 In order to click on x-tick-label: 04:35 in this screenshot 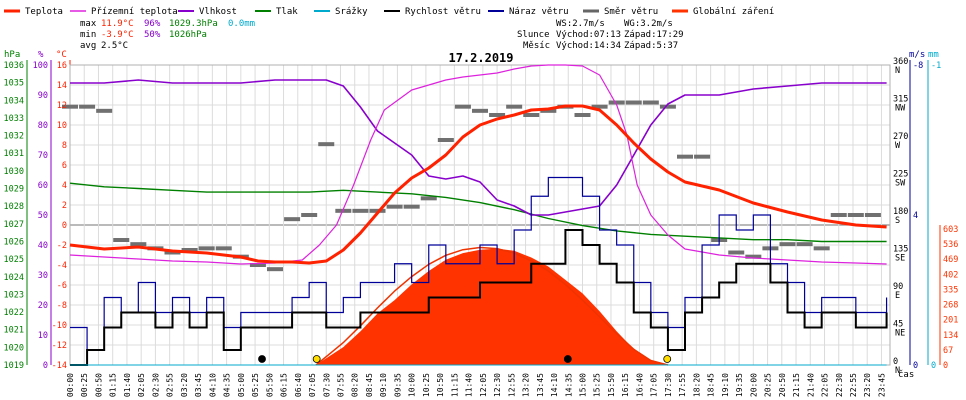, I will do `click(227, 385)`.